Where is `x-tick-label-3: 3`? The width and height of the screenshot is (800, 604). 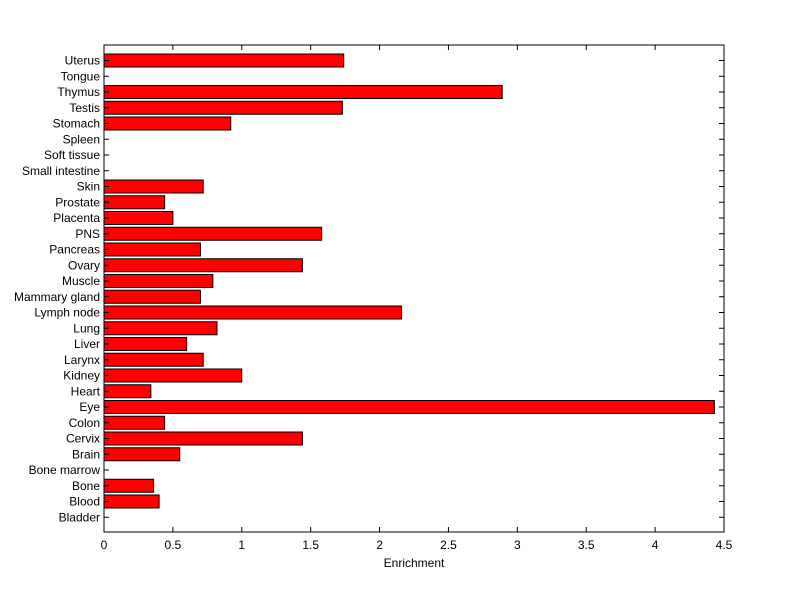
x-tick-label-3: 3 is located at coordinates (517, 545).